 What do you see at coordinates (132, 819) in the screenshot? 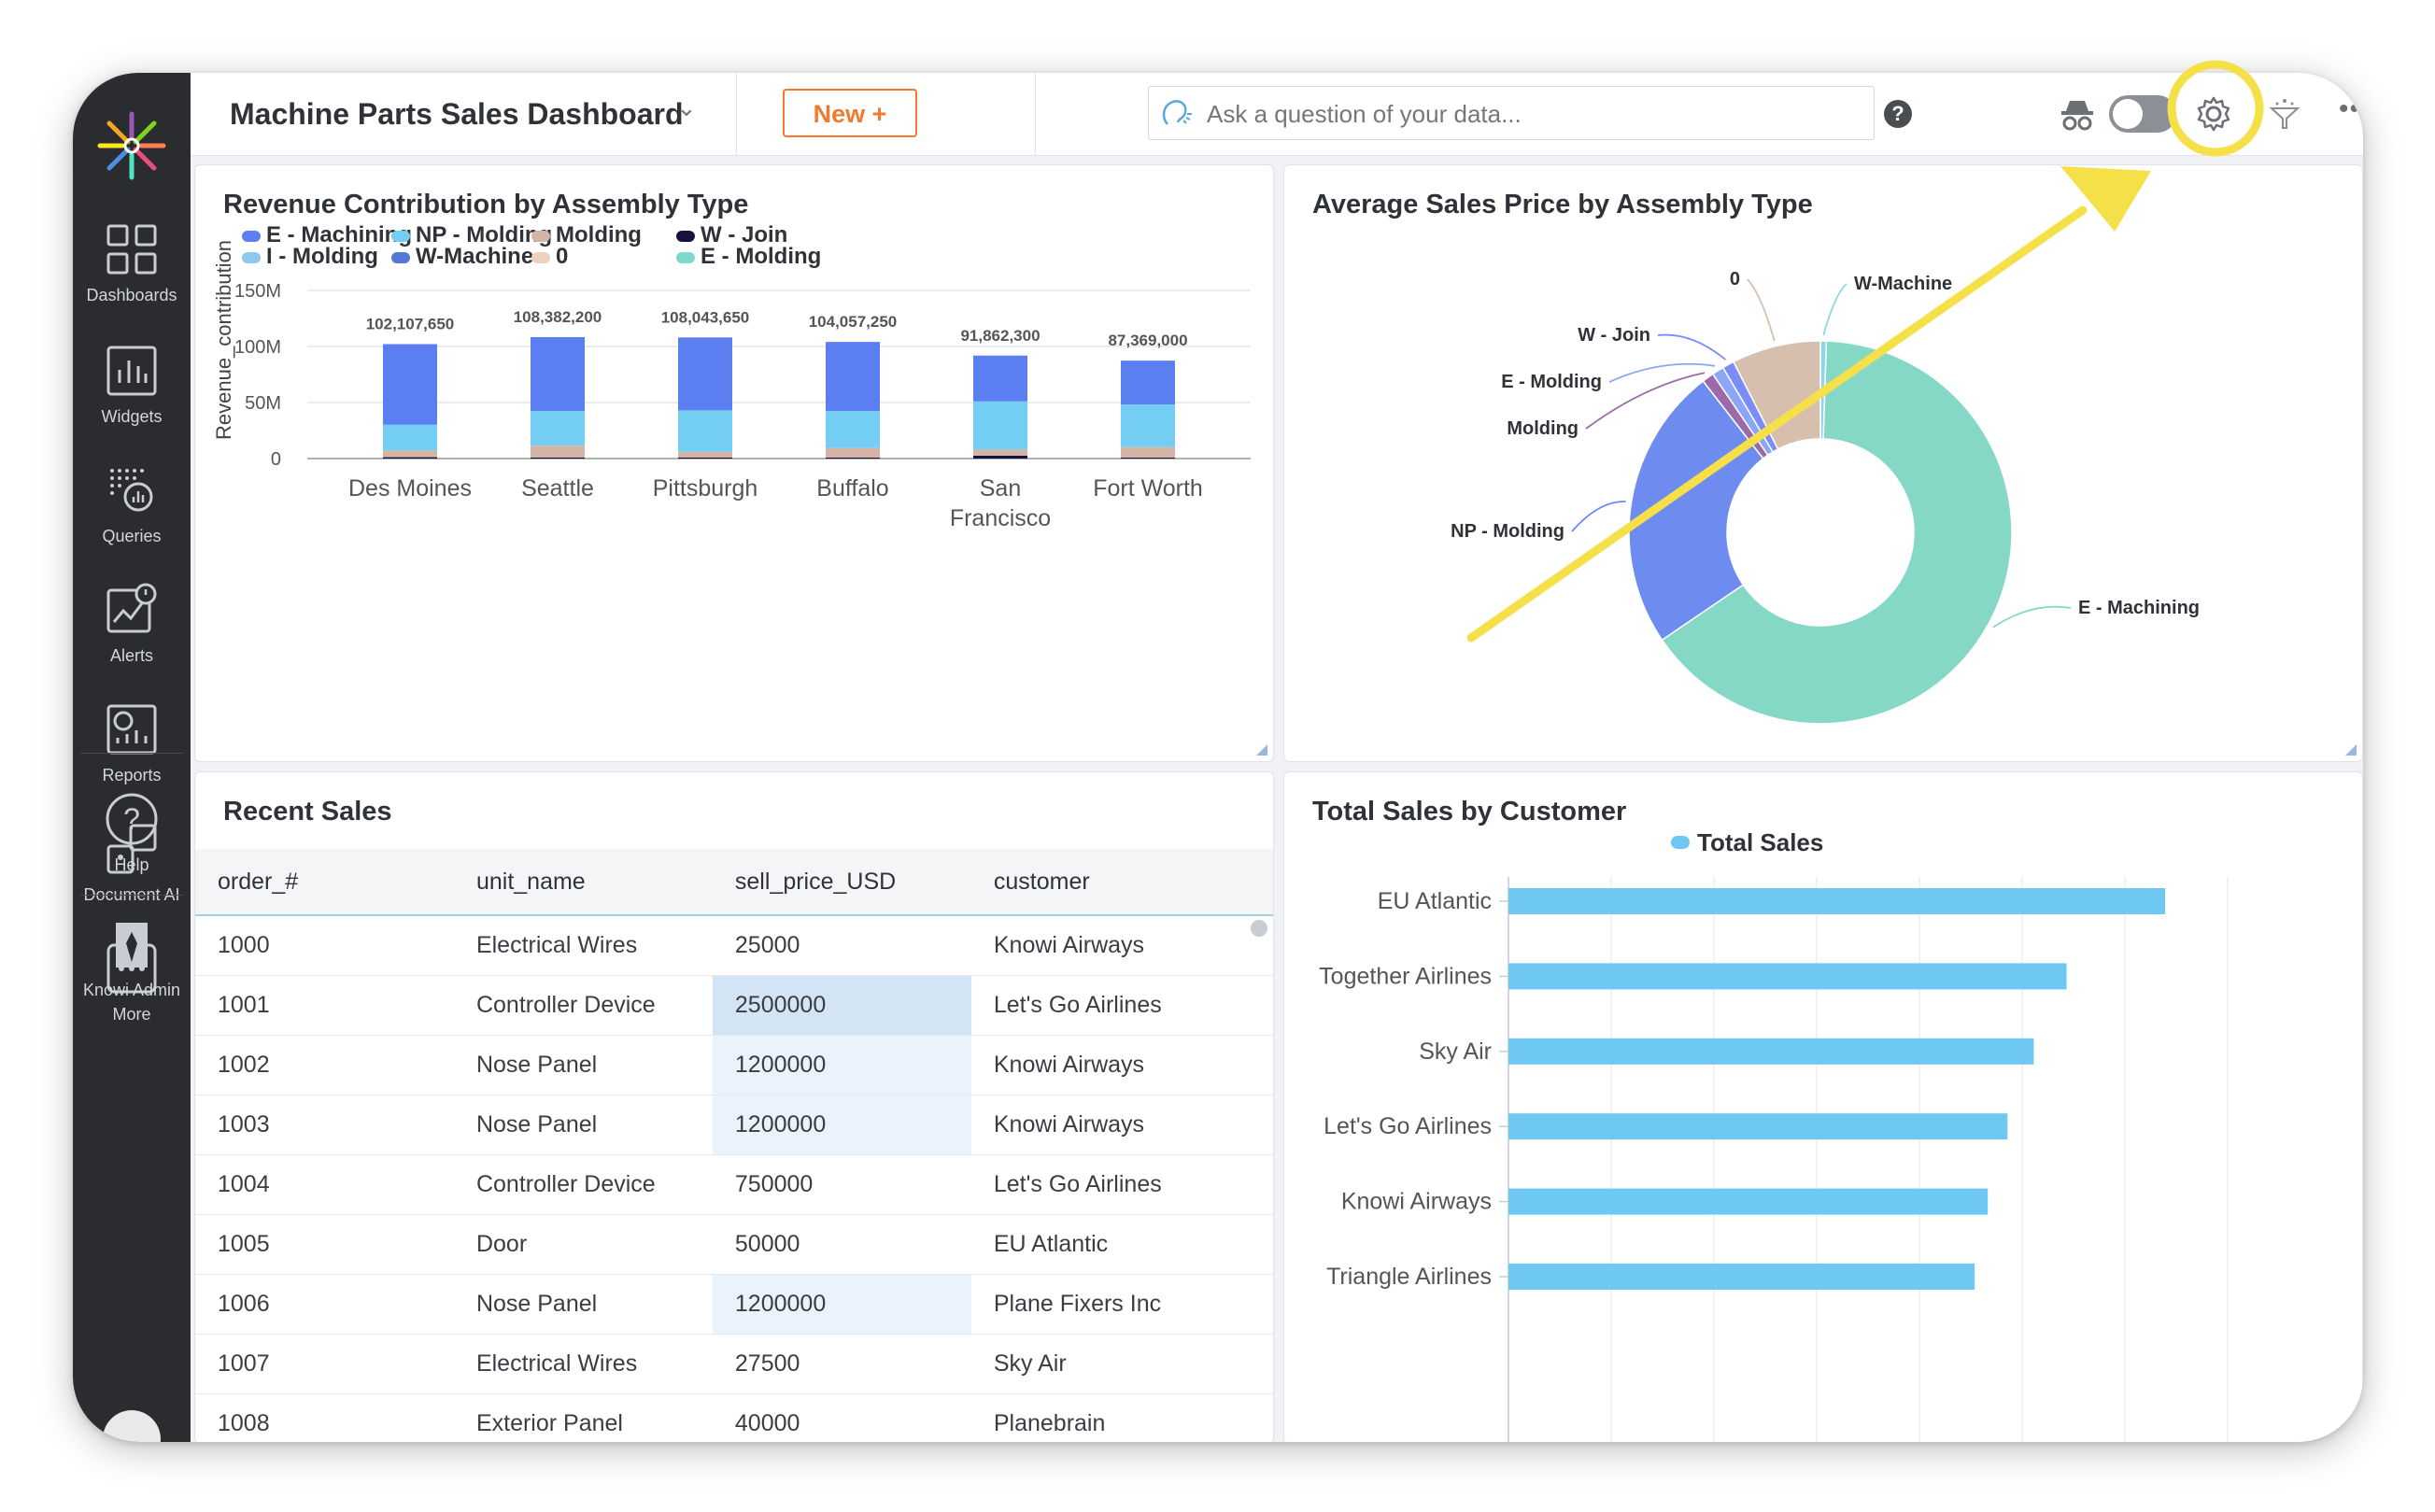
I see `help-circle-icon: ?` at bounding box center [132, 819].